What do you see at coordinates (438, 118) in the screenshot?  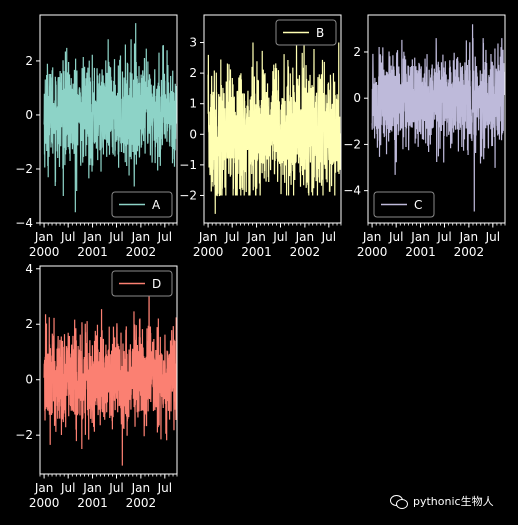 I see `series-line-C` at bounding box center [438, 118].